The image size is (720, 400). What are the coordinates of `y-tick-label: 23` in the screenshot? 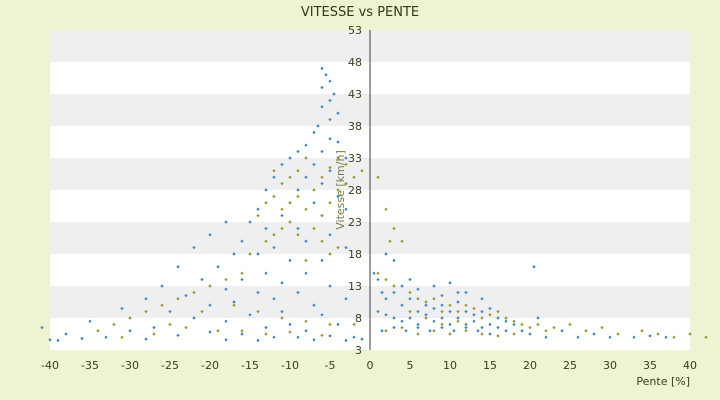 It's located at (355, 222).